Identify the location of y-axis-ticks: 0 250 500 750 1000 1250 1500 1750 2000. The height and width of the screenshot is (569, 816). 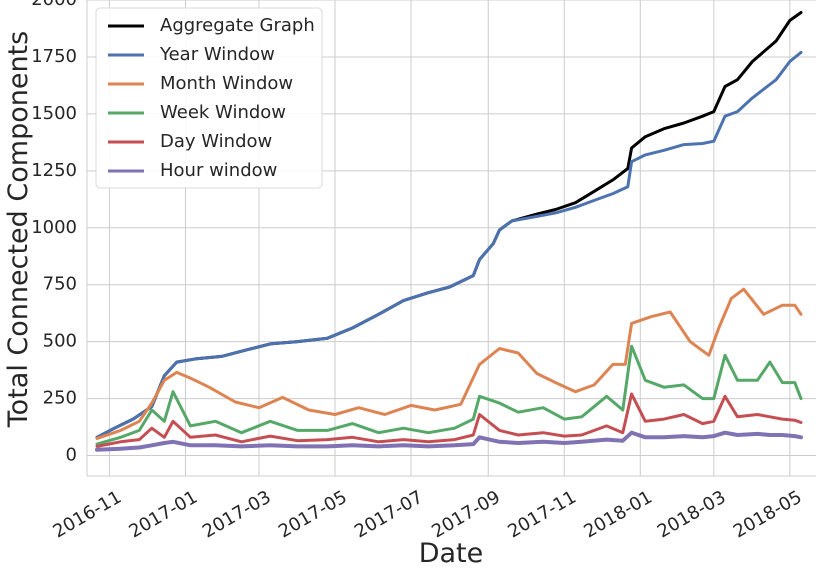
(54, 233).